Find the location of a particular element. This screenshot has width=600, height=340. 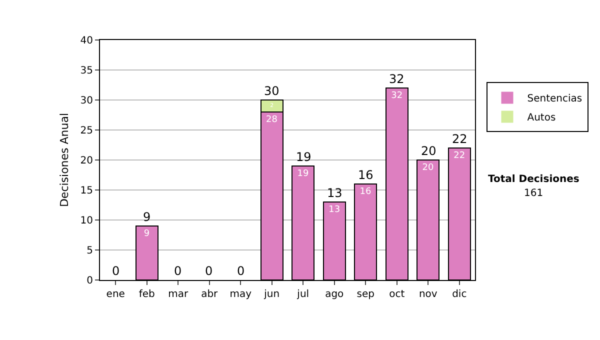

x-tick-label: ago is located at coordinates (334, 294).